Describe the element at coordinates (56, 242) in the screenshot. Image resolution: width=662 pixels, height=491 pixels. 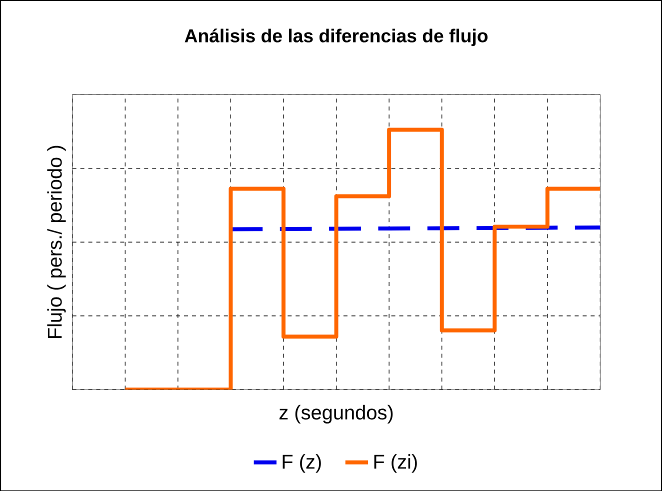
I see `y-axis-title: Flujo ( pers./ periodo )` at that location.